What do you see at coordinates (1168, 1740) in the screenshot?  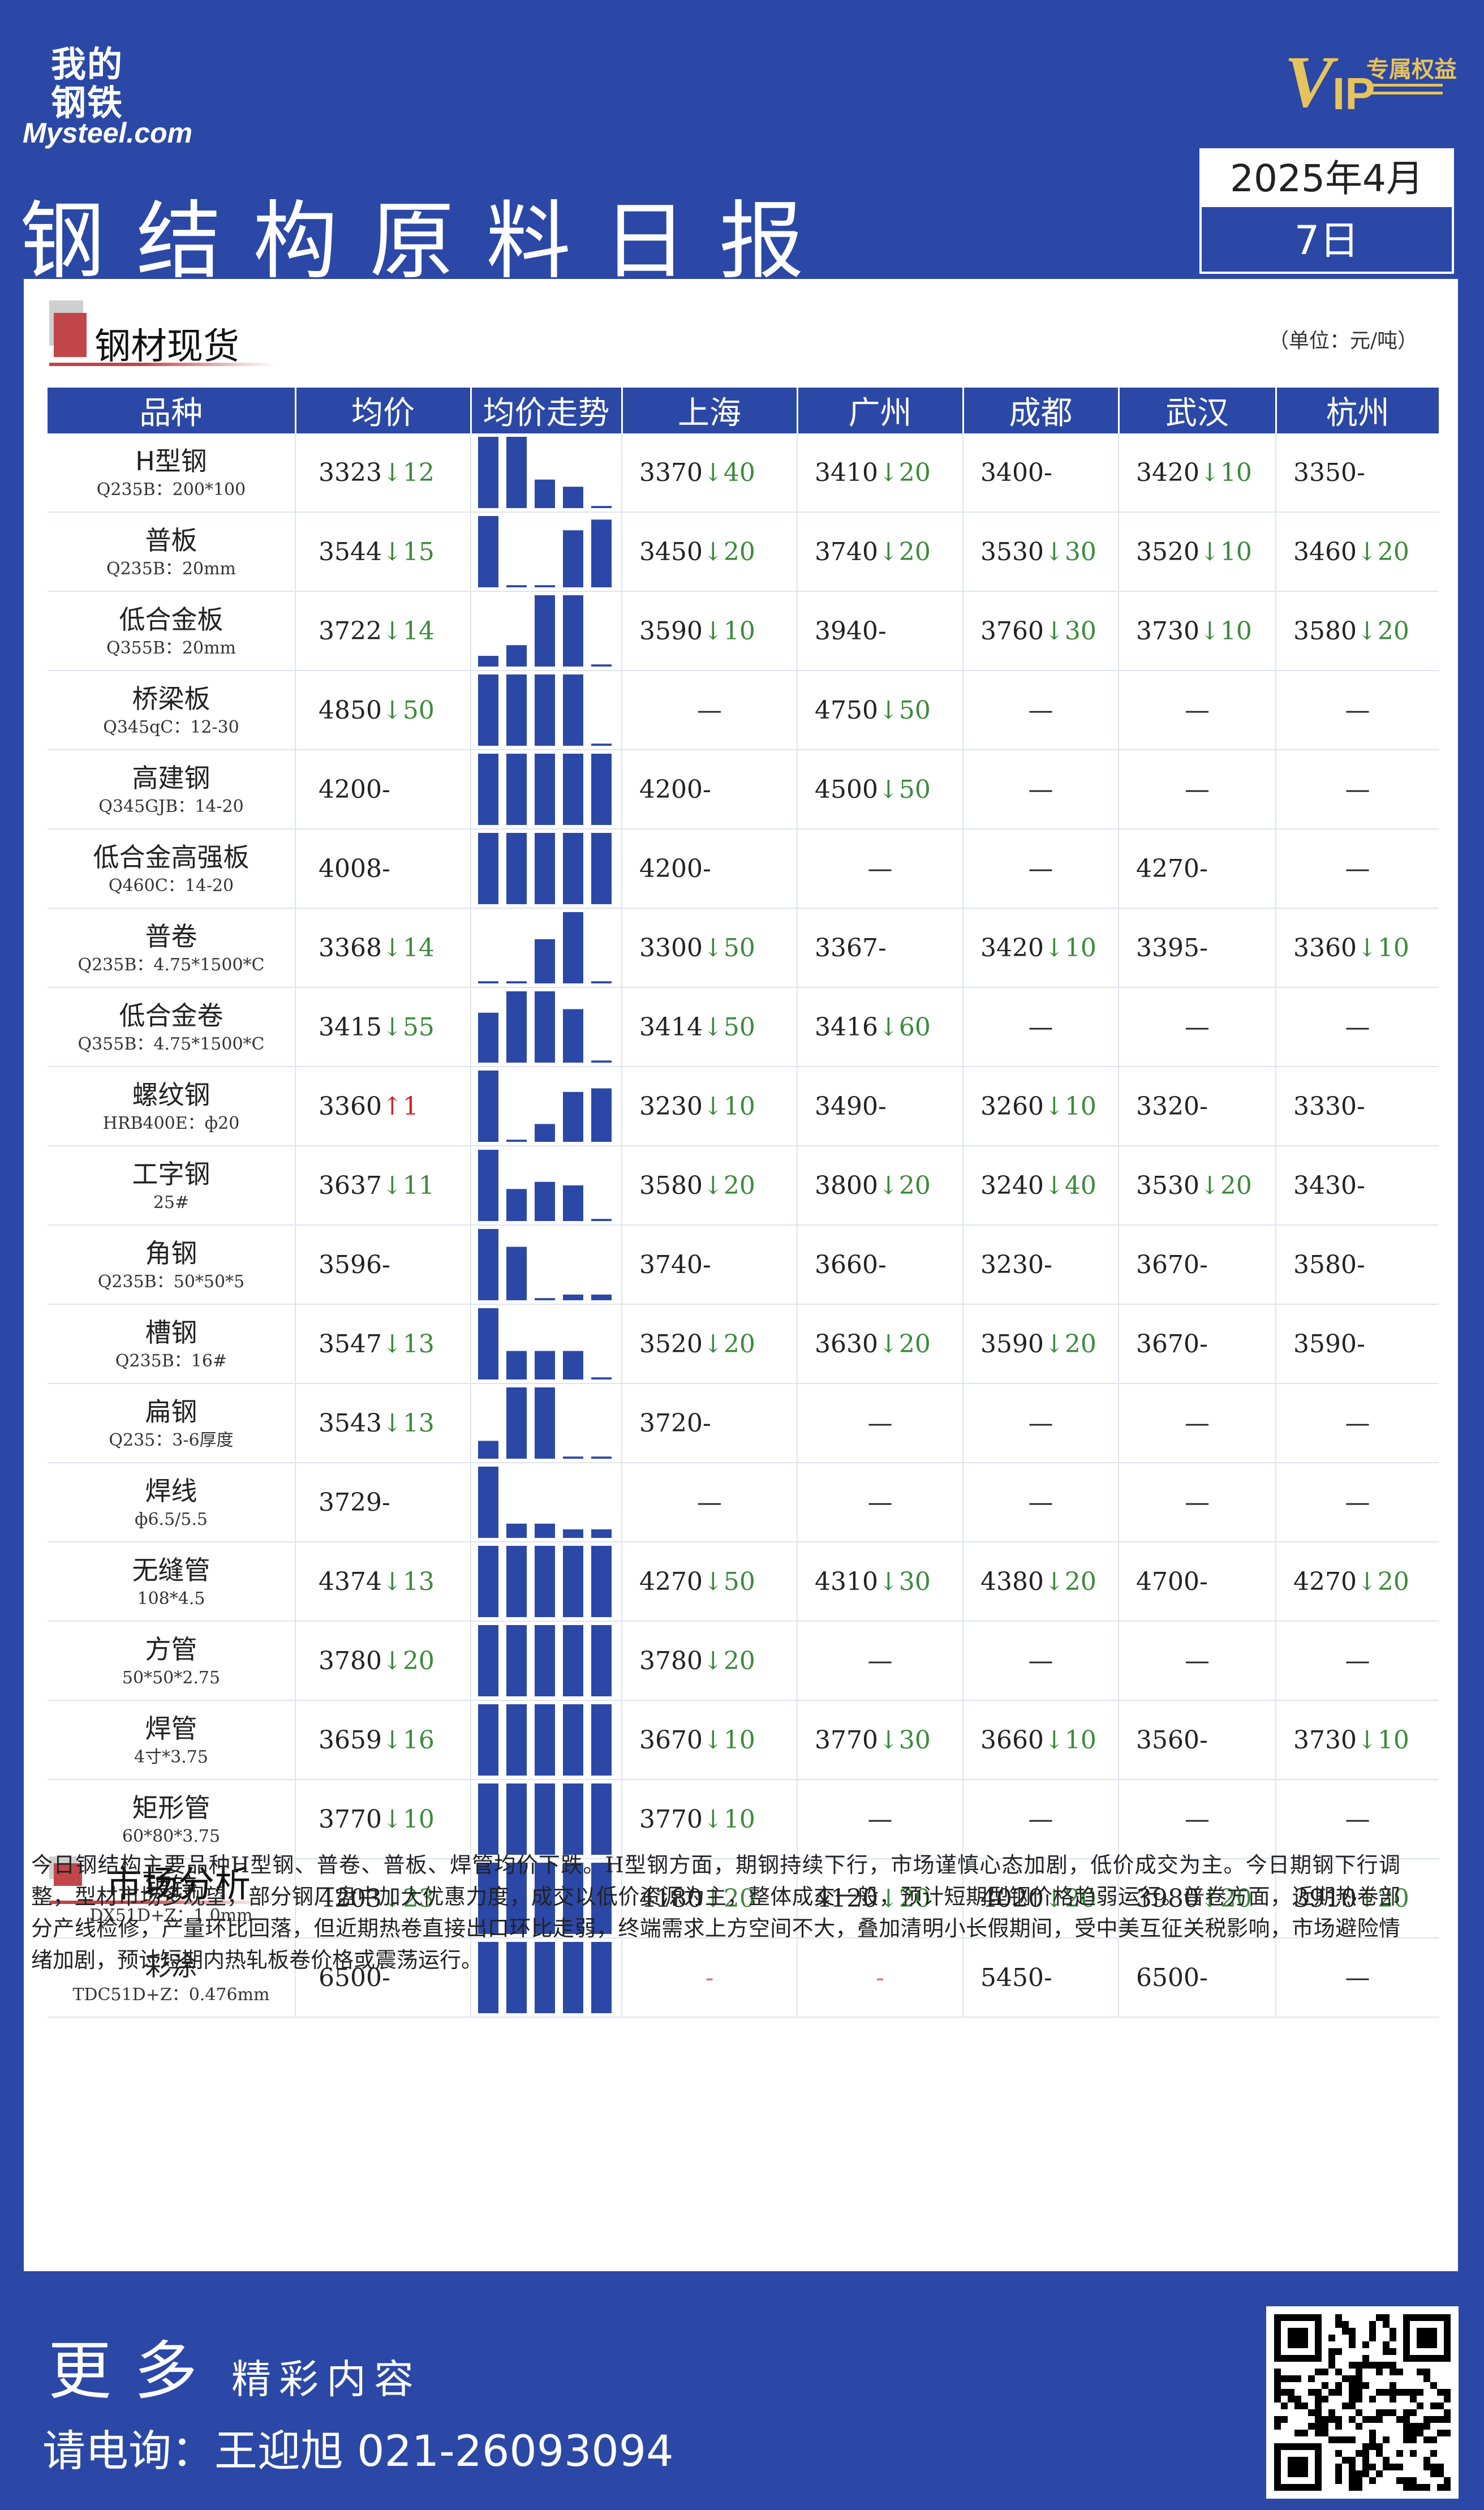 I see `price-value: 3560` at bounding box center [1168, 1740].